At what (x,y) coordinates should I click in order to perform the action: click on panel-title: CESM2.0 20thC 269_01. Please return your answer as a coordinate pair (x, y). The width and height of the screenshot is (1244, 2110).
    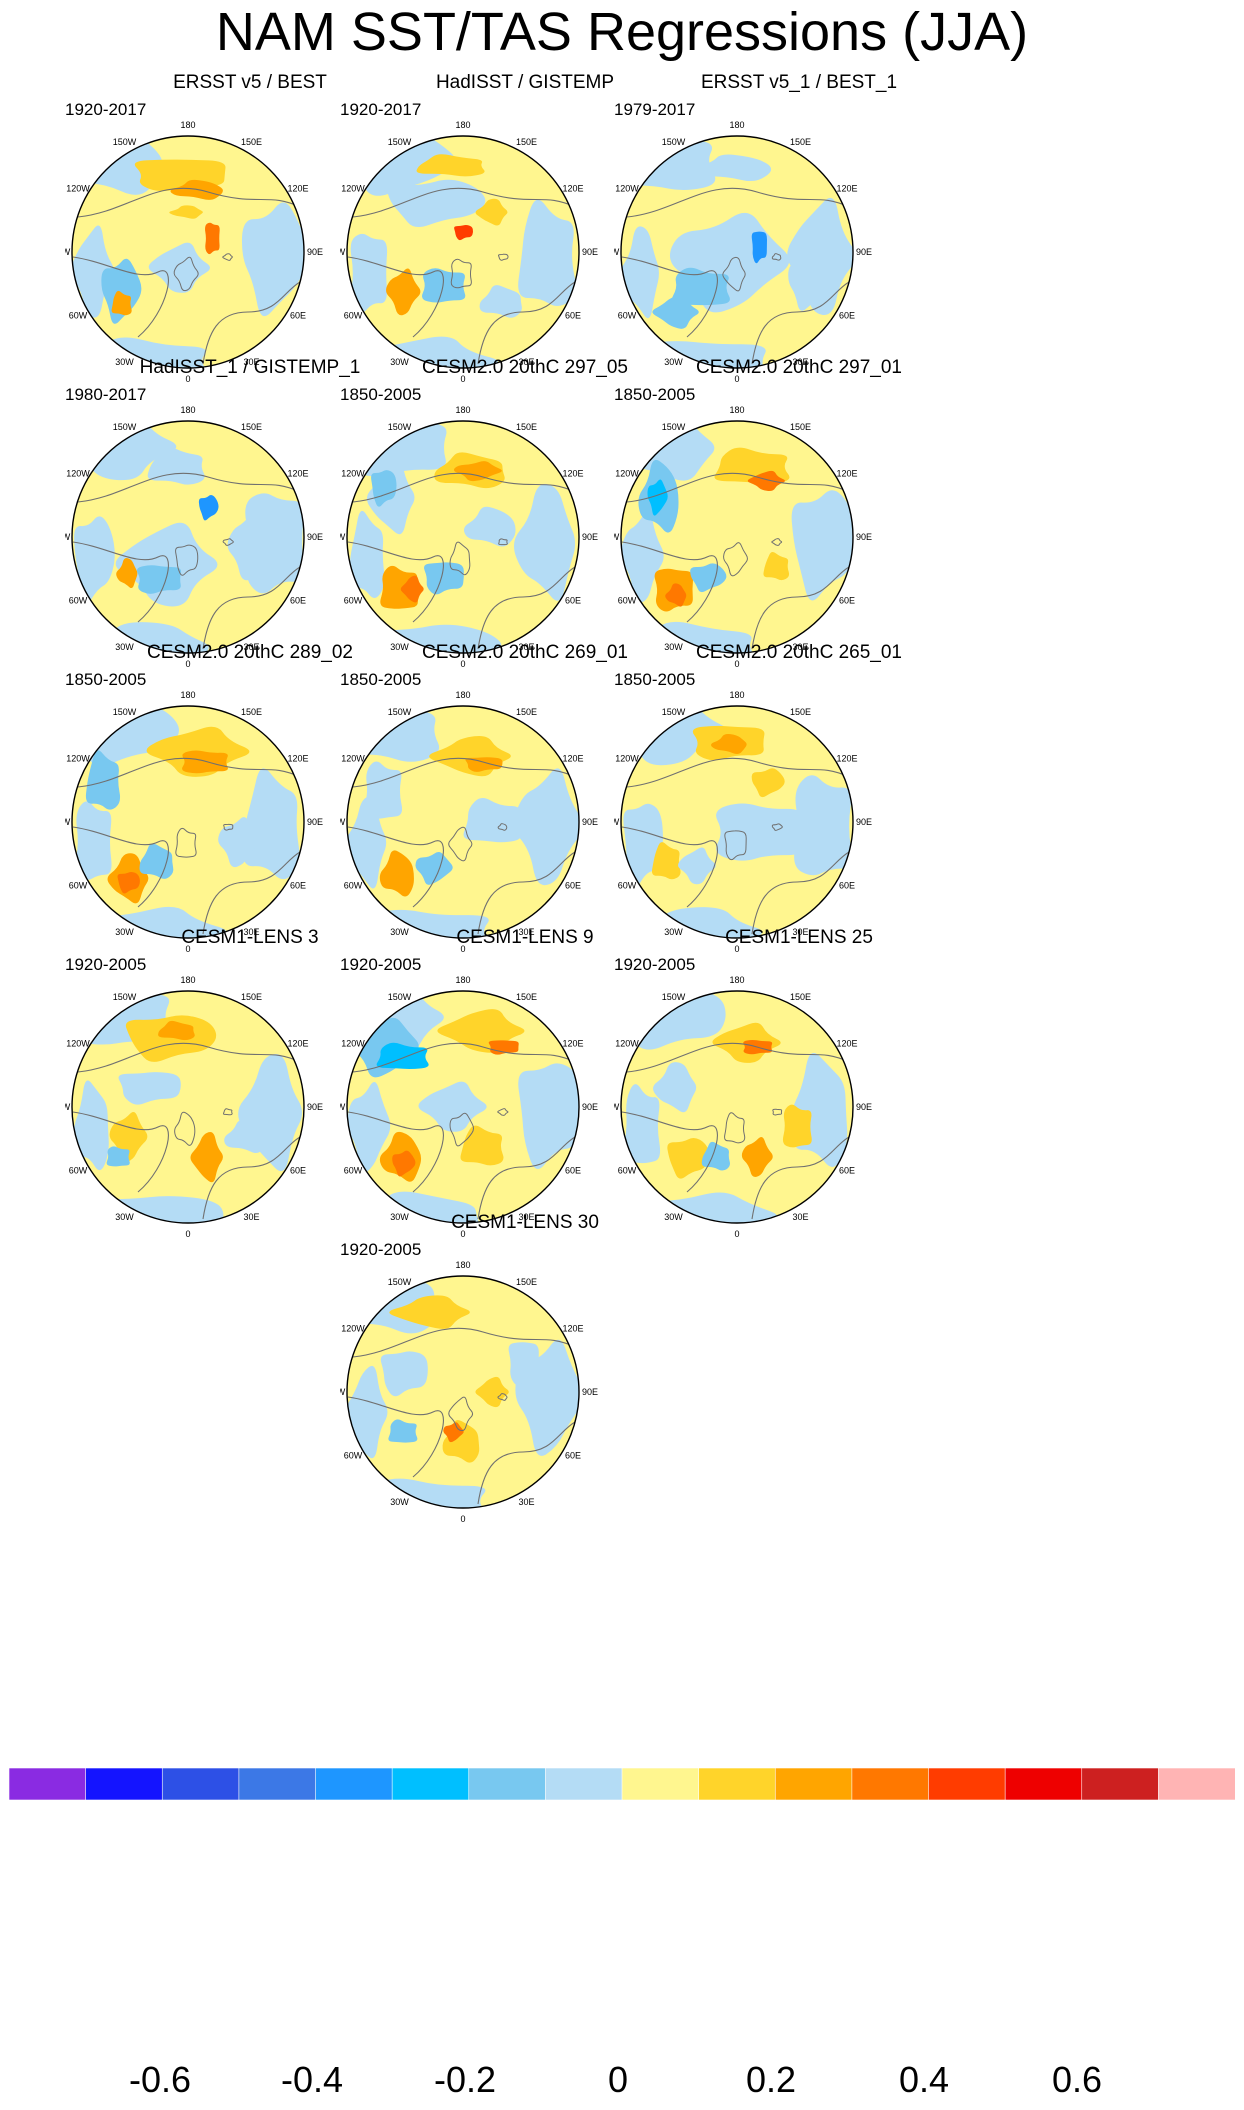
    Looking at the image, I should click on (525, 652).